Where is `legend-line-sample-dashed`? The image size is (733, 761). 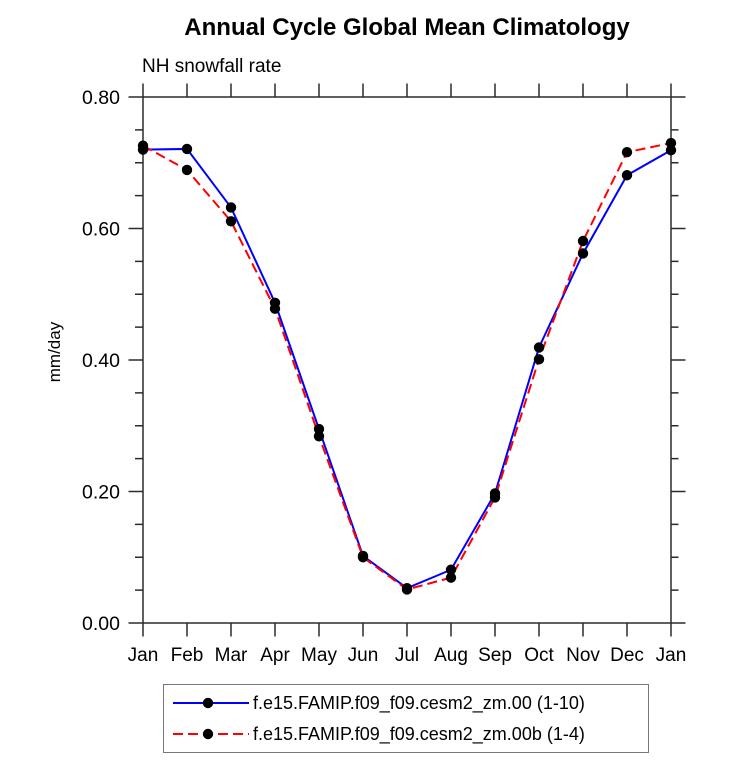 legend-line-sample-dashed is located at coordinates (211, 734).